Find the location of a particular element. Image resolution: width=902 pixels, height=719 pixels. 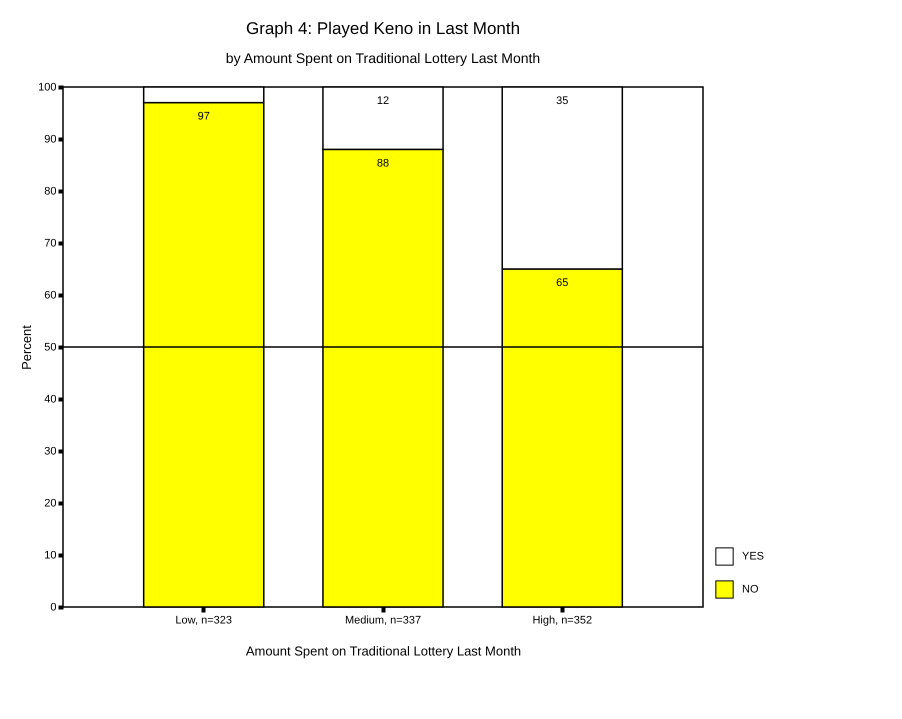

data-label: 88 is located at coordinates (383, 163).